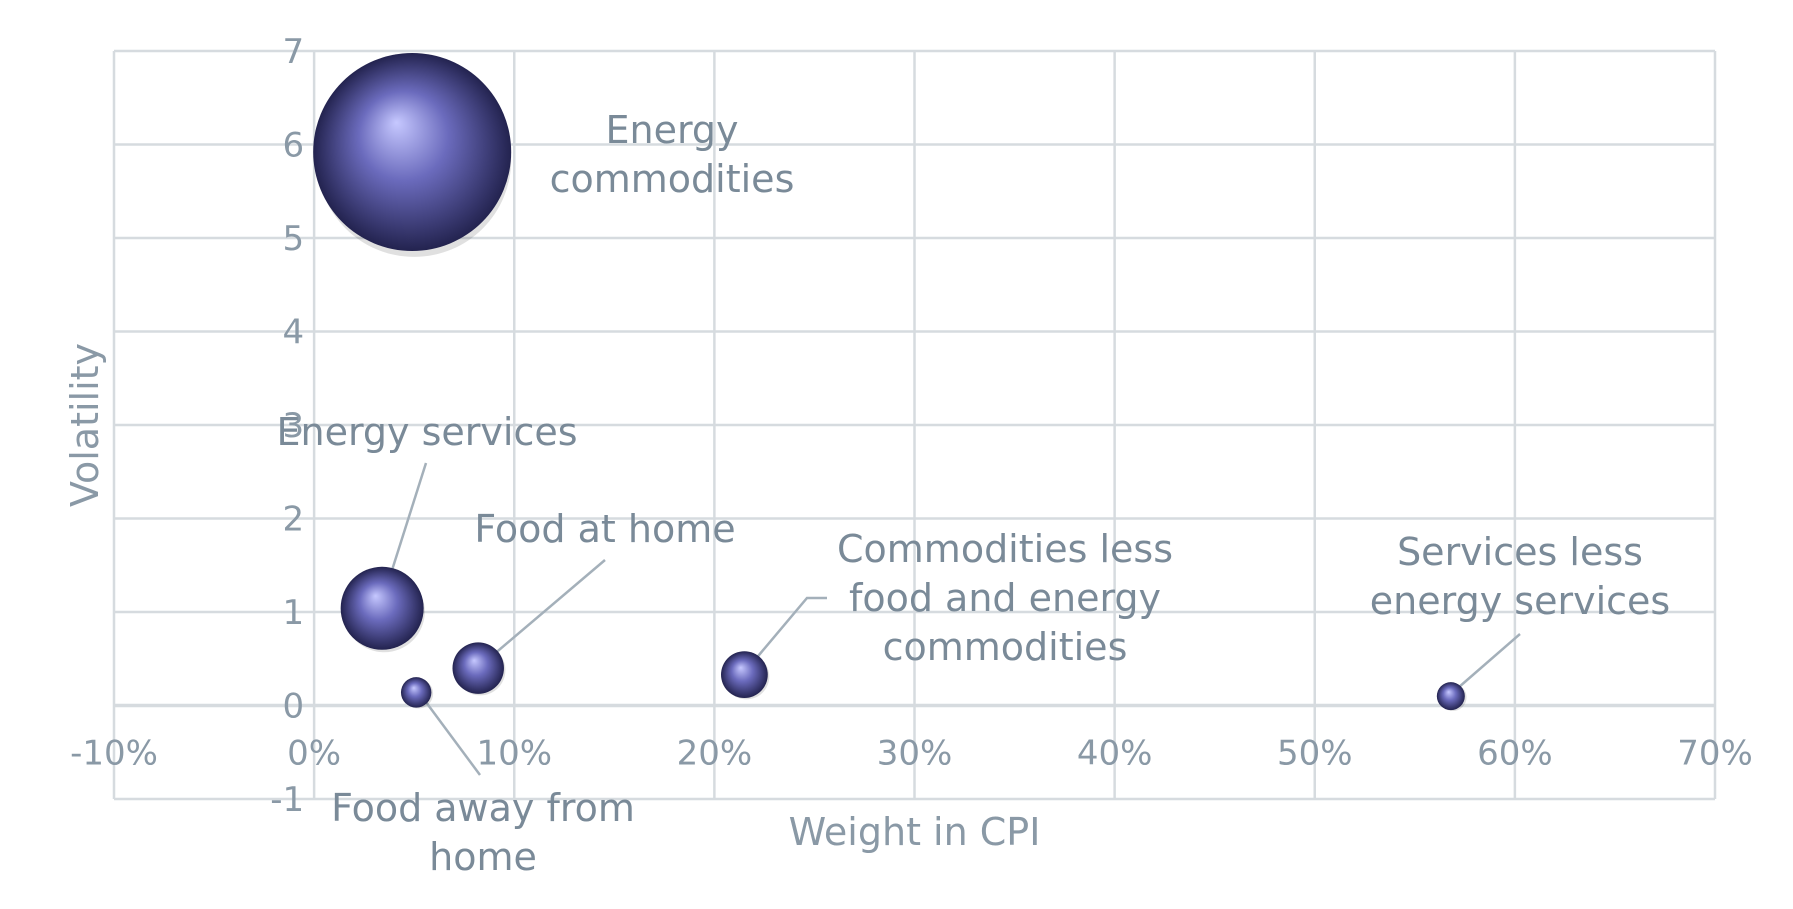 This screenshot has width=1793, height=909. I want to click on bubble-label: Energy, so click(671, 130).